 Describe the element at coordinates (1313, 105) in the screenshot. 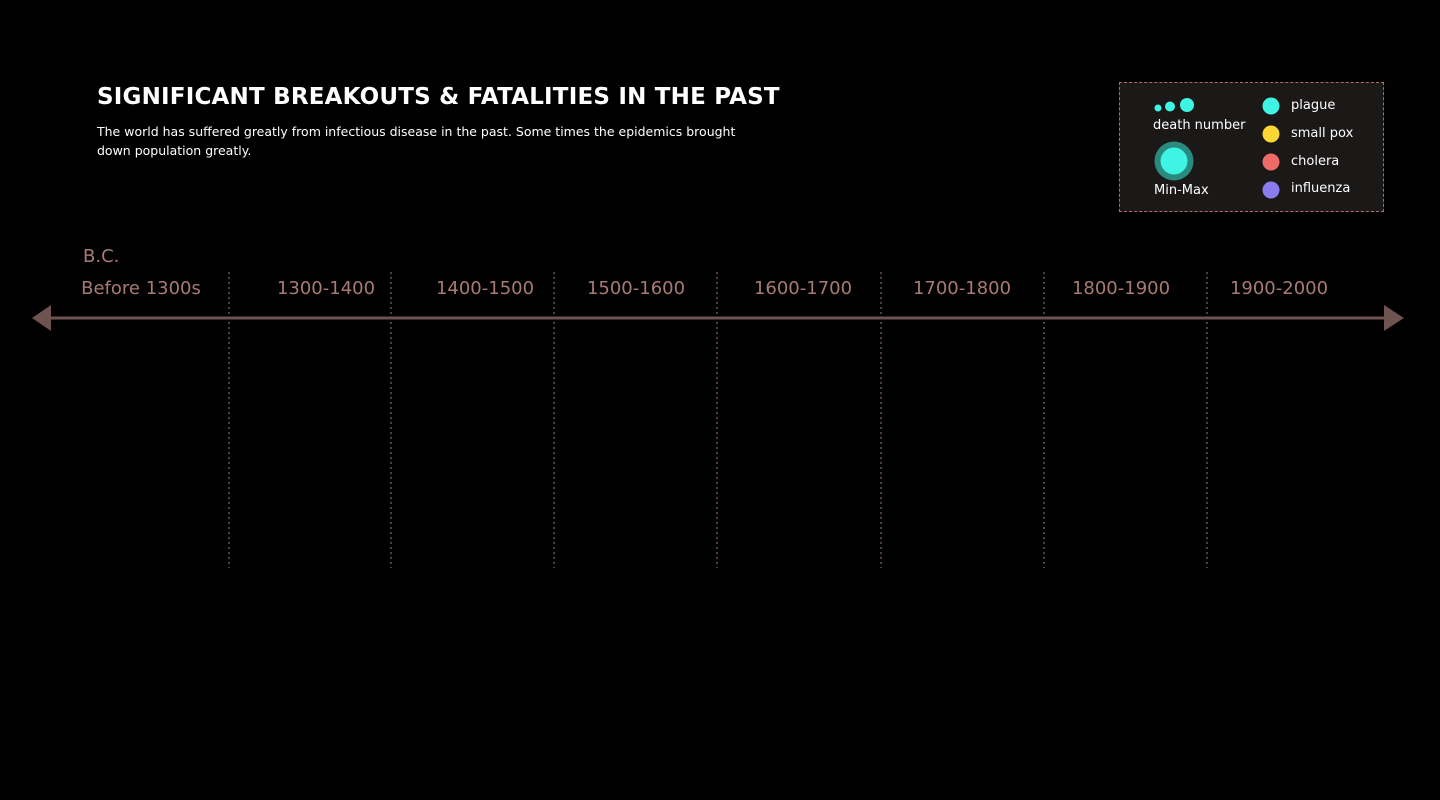

I see `legend-label-plague: plague` at that location.